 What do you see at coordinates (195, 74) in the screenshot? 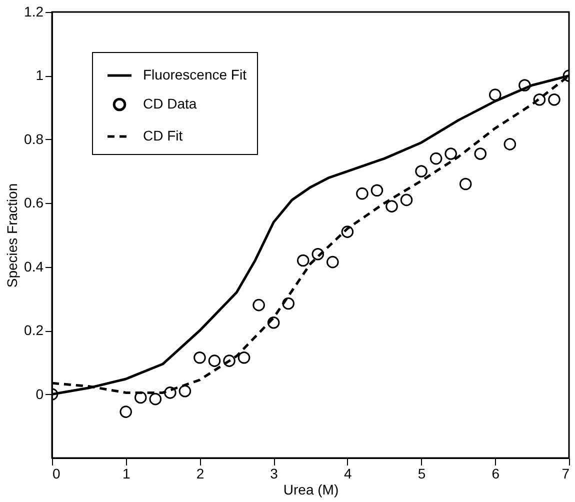
I see `legend-label: Fluorescence Fit` at bounding box center [195, 74].